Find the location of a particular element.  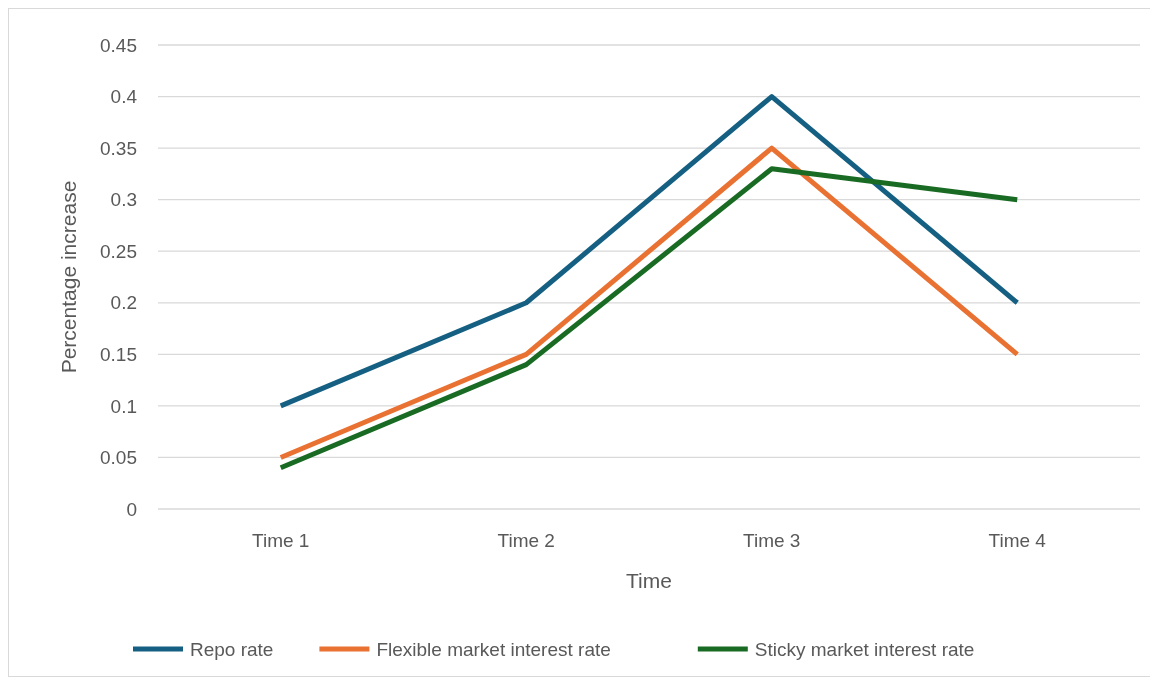

legend-label: Repo rate is located at coordinates (232, 649).